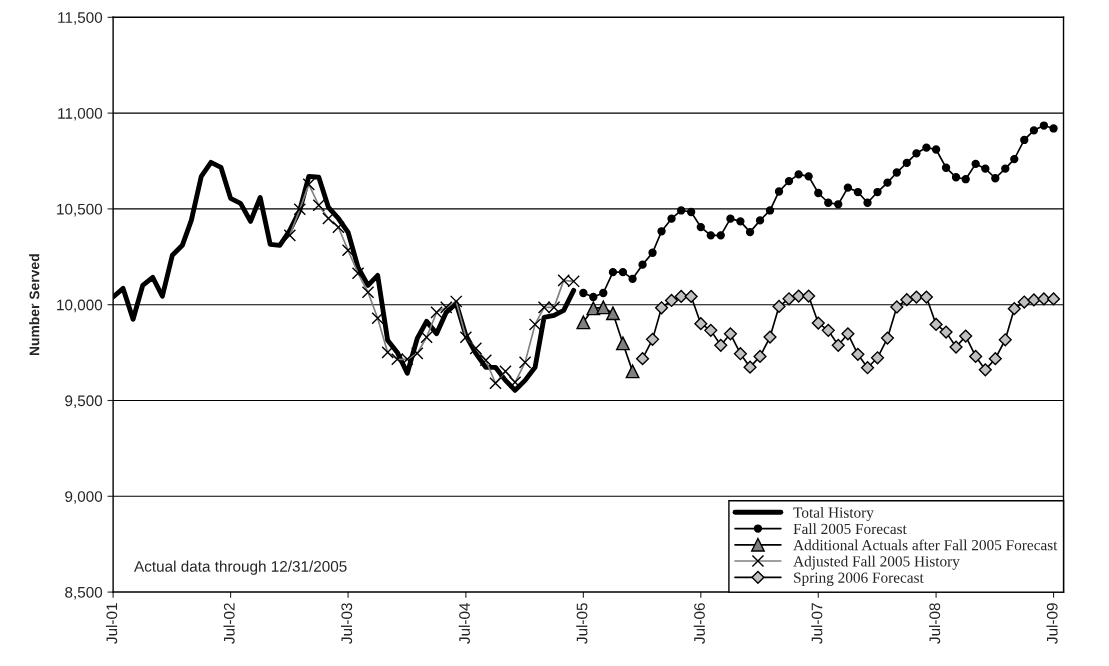 This screenshot has width=1109, height=666. What do you see at coordinates (80, 210) in the screenshot?
I see `y-tick-label: 10,500` at bounding box center [80, 210].